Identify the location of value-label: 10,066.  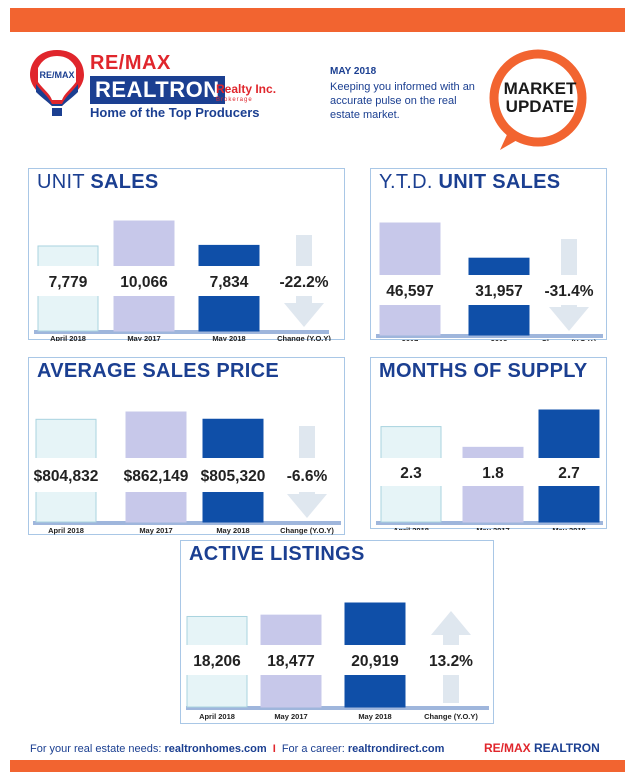
(144, 282).